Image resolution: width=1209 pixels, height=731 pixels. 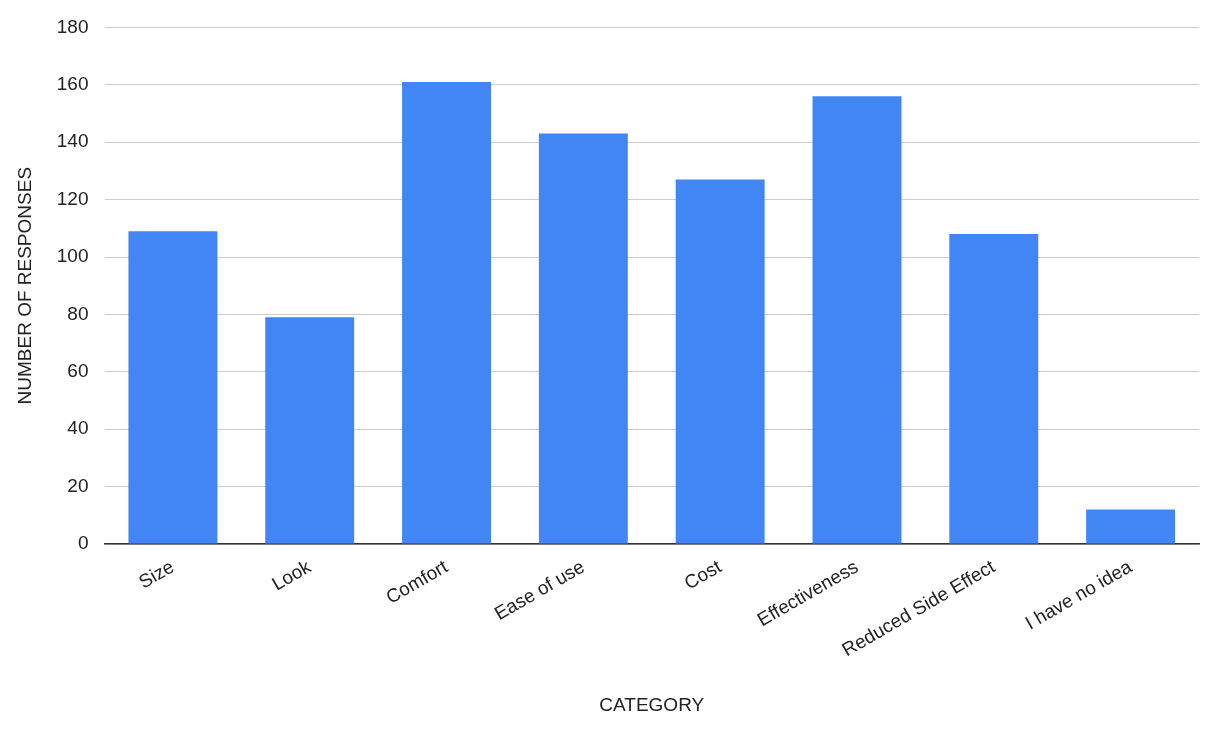 What do you see at coordinates (78, 371) in the screenshot?
I see `y-tick-label: 60` at bounding box center [78, 371].